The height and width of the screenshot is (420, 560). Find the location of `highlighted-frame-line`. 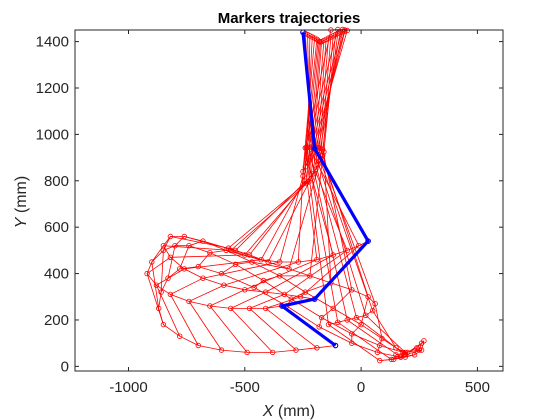

highlighted-frame-line is located at coordinates (325, 189).